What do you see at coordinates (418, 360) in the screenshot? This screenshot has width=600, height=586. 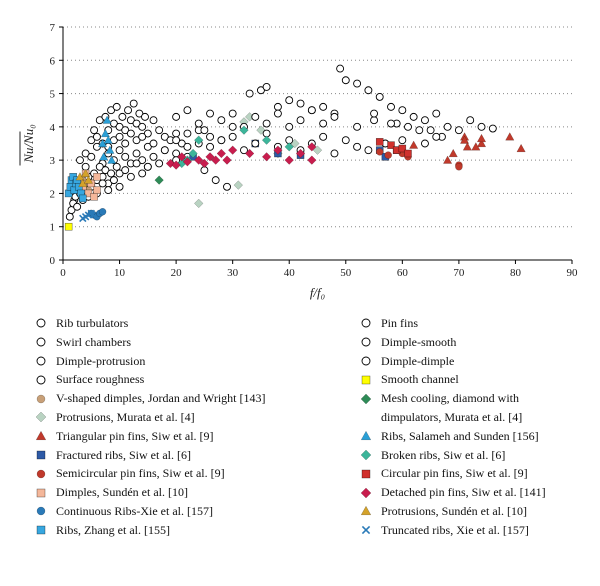 I see `legend-label-right-2: Dimple-dimple` at bounding box center [418, 360].